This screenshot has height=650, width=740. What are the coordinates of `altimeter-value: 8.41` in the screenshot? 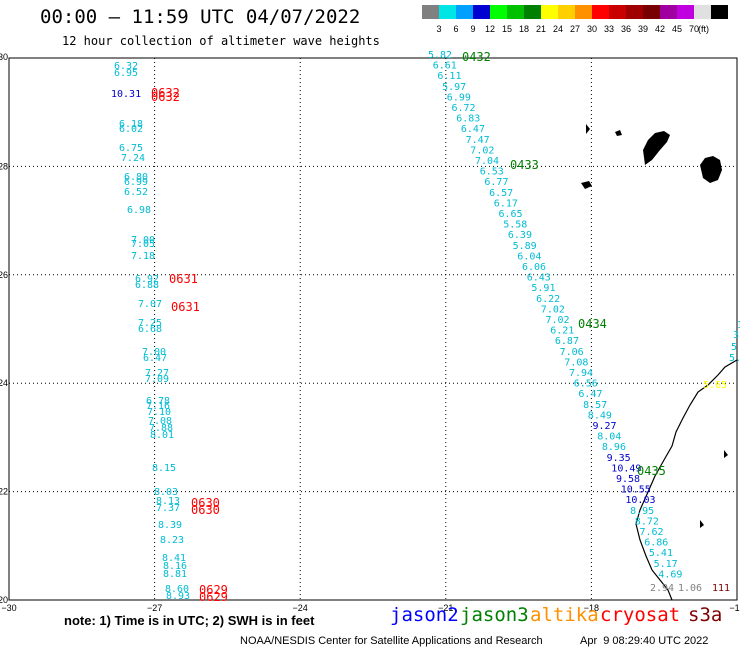 It's located at (174, 558).